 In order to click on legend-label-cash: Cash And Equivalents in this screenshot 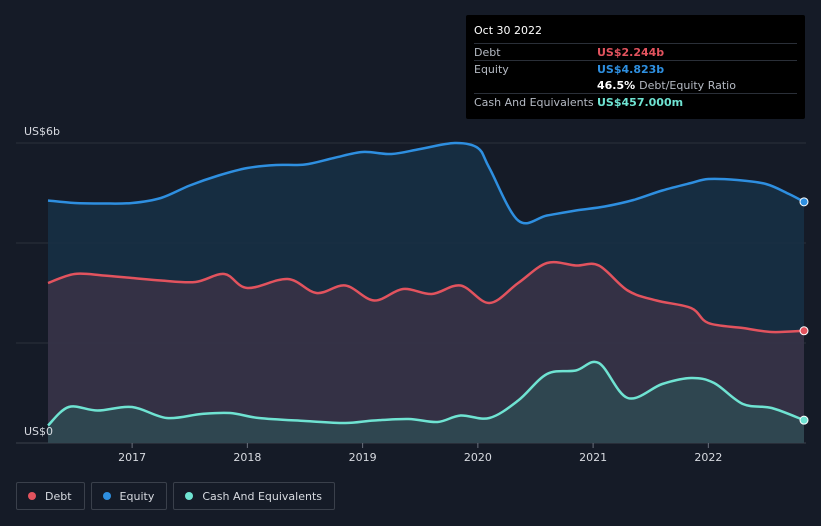, I will do `click(262, 496)`.